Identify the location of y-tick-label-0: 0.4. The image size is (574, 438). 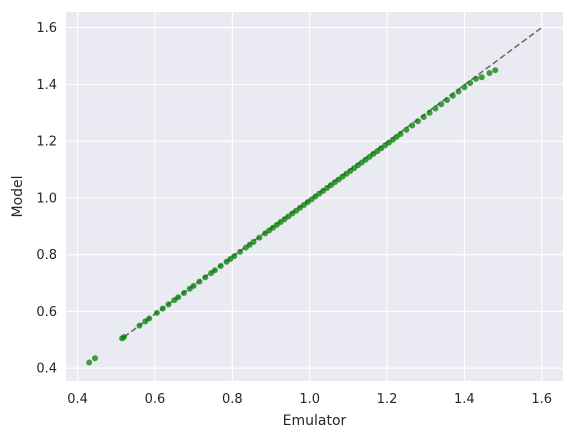
(46, 369).